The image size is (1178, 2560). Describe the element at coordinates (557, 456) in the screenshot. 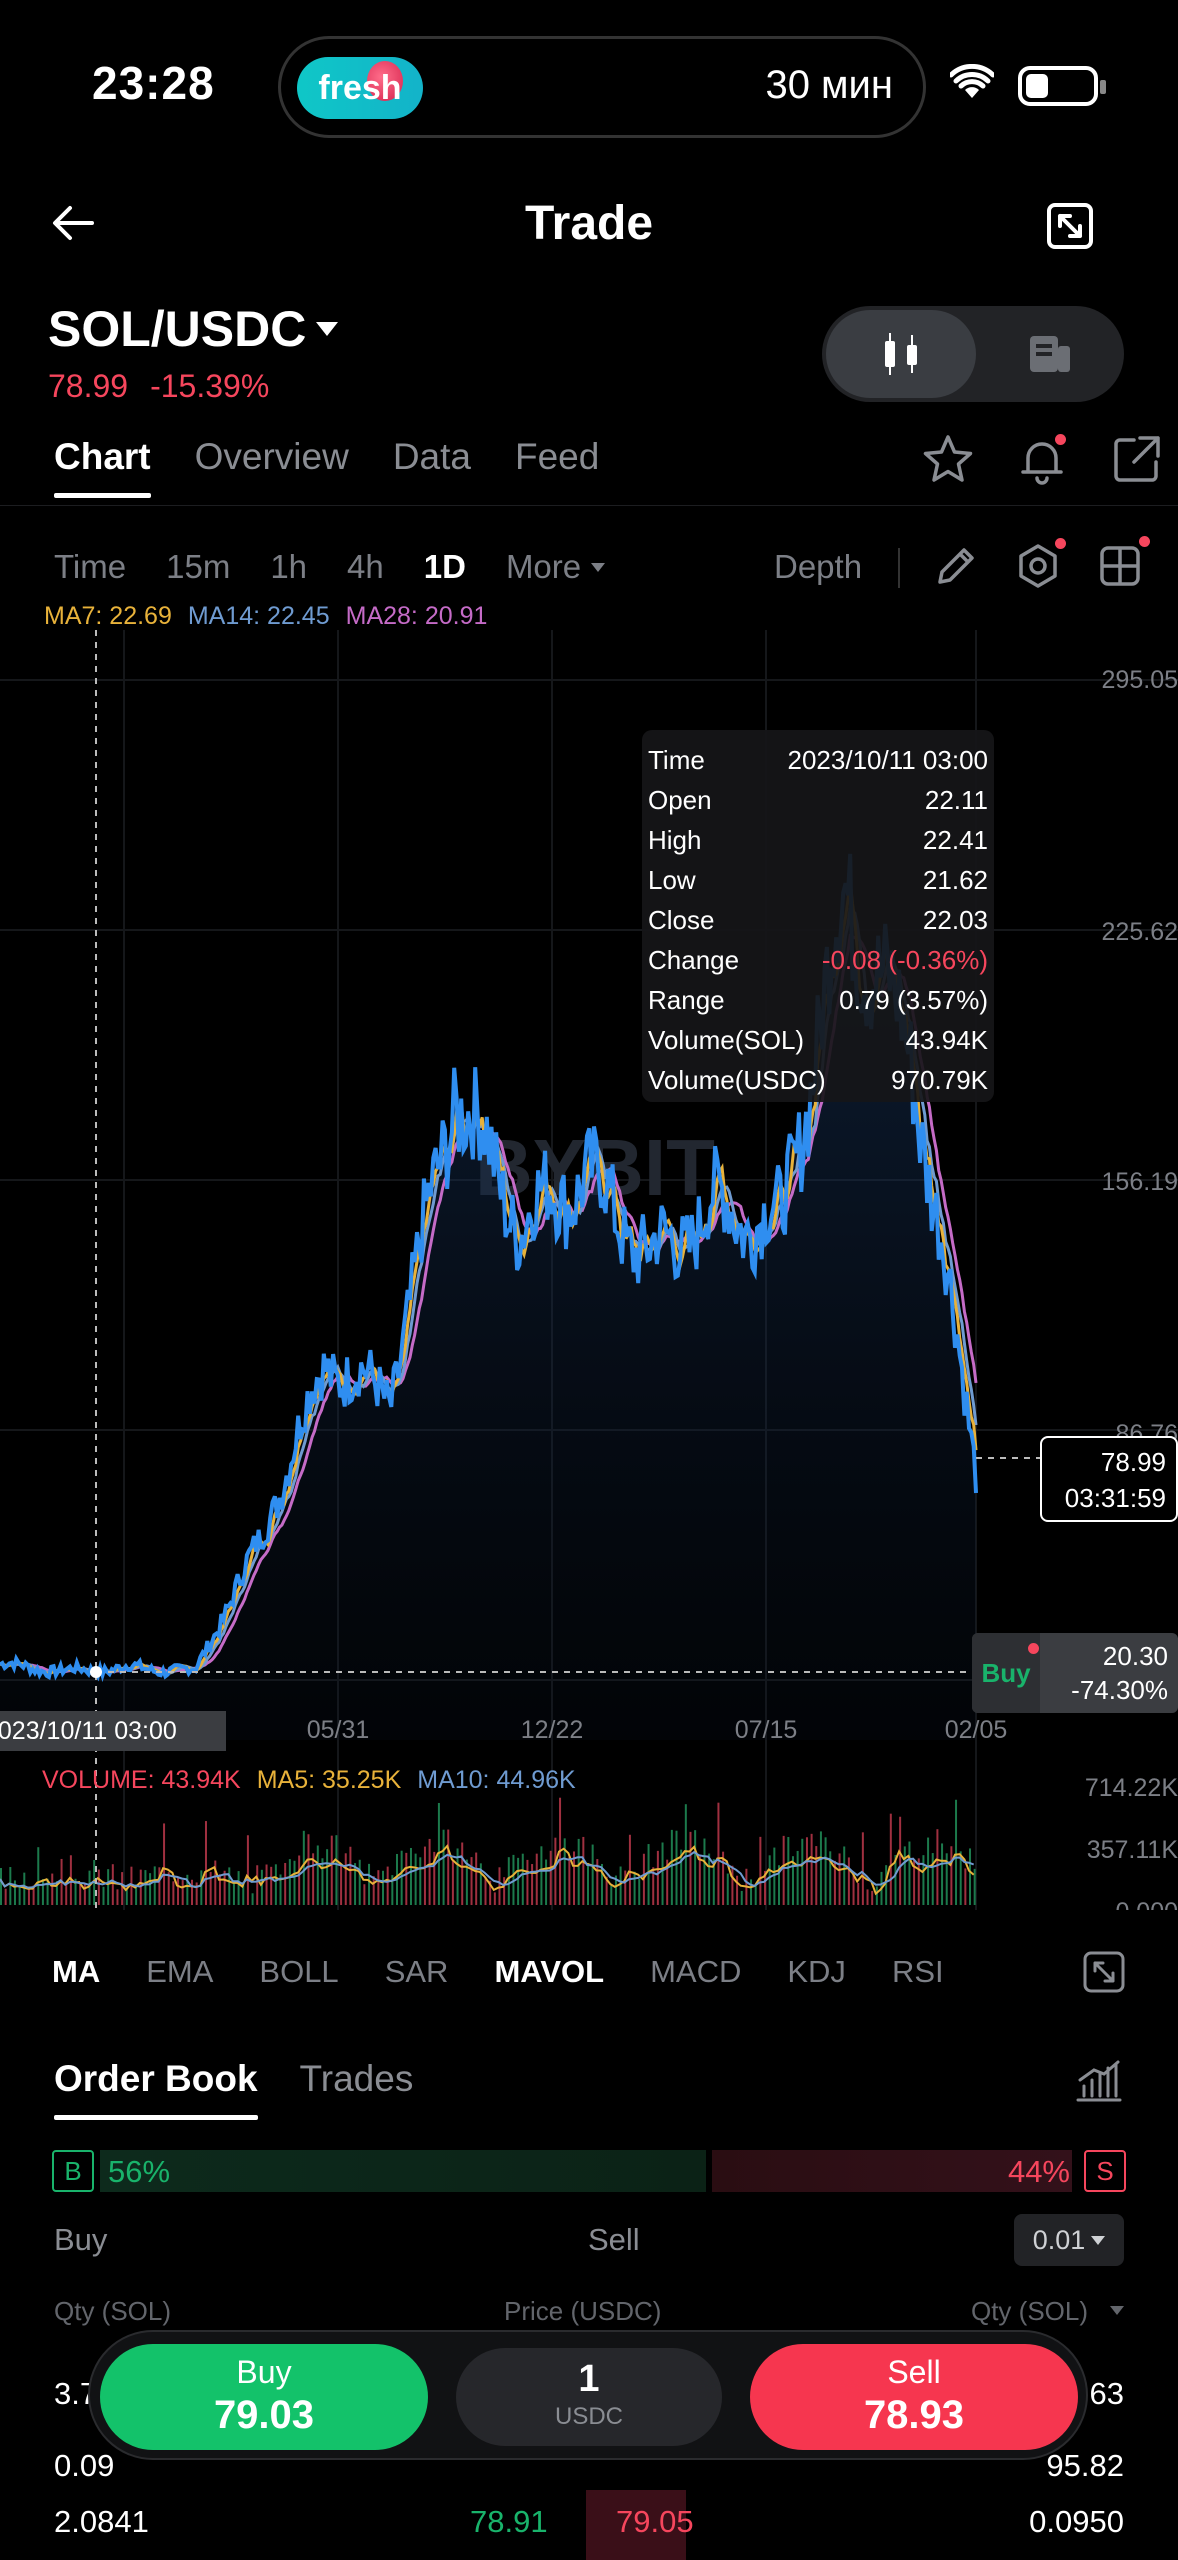

I see `tab-feed: Feed` at that location.